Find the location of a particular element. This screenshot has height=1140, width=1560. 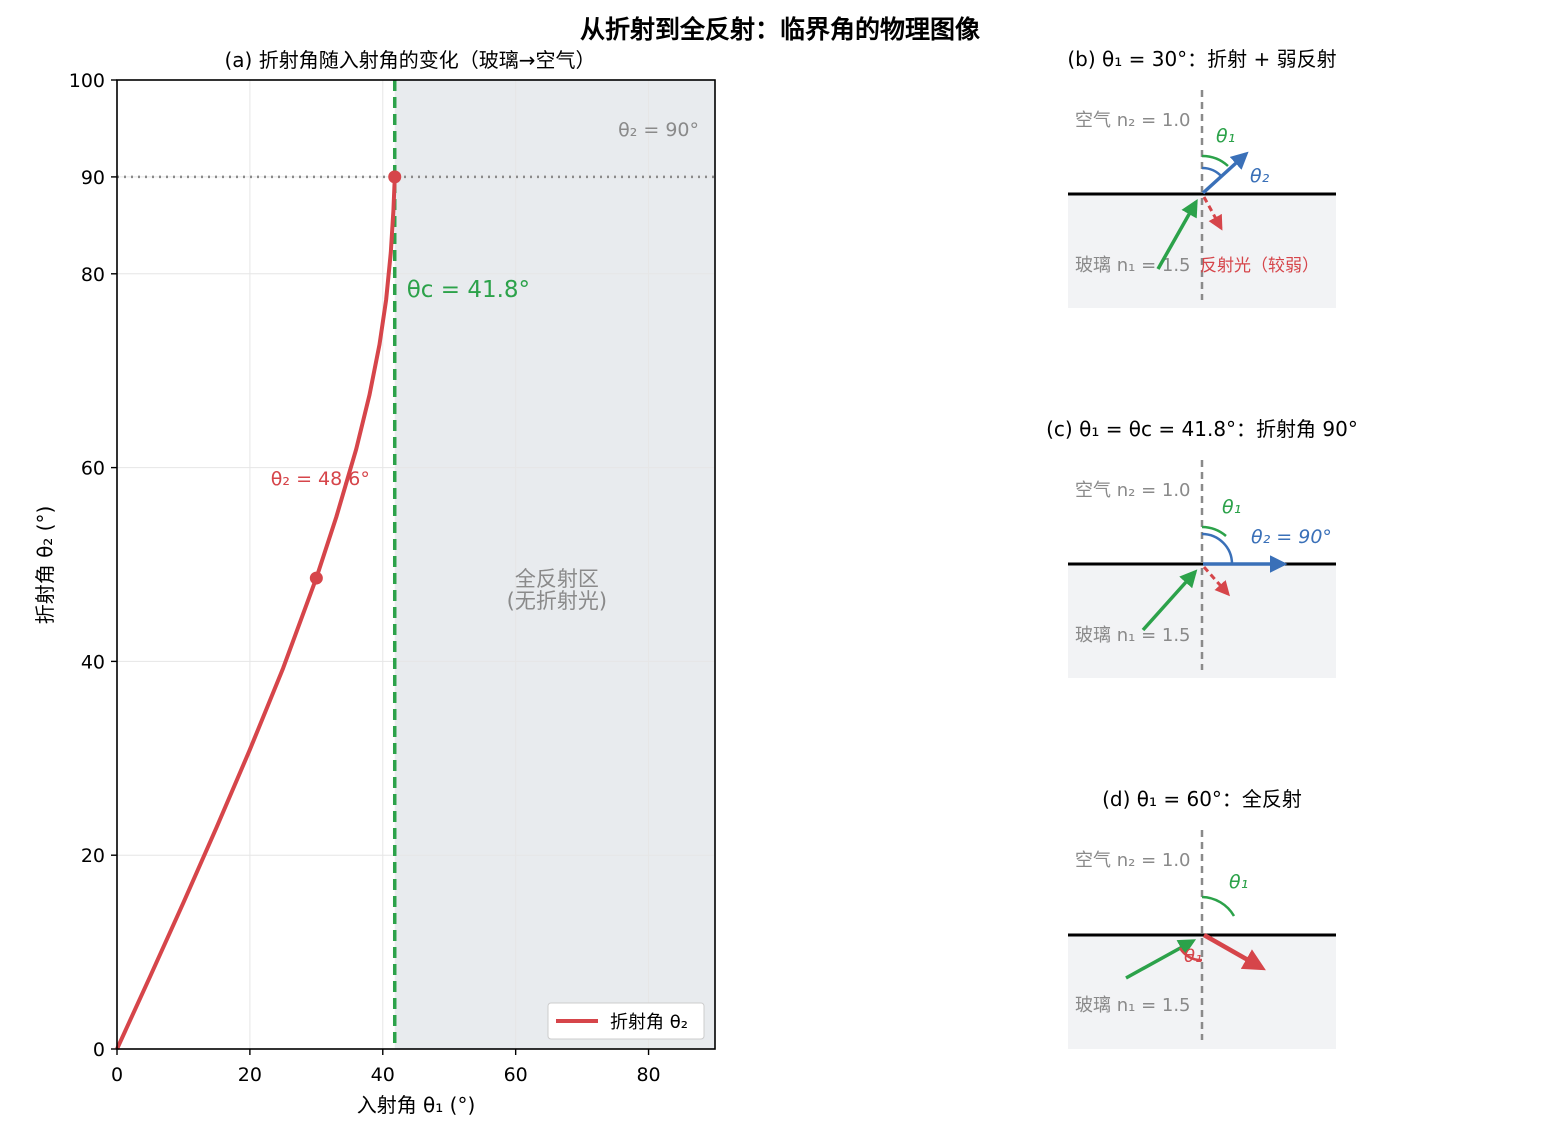

panel-c-title: (c) θ₁ = θc = 41.8°：折射角 90° is located at coordinates (1202, 429).